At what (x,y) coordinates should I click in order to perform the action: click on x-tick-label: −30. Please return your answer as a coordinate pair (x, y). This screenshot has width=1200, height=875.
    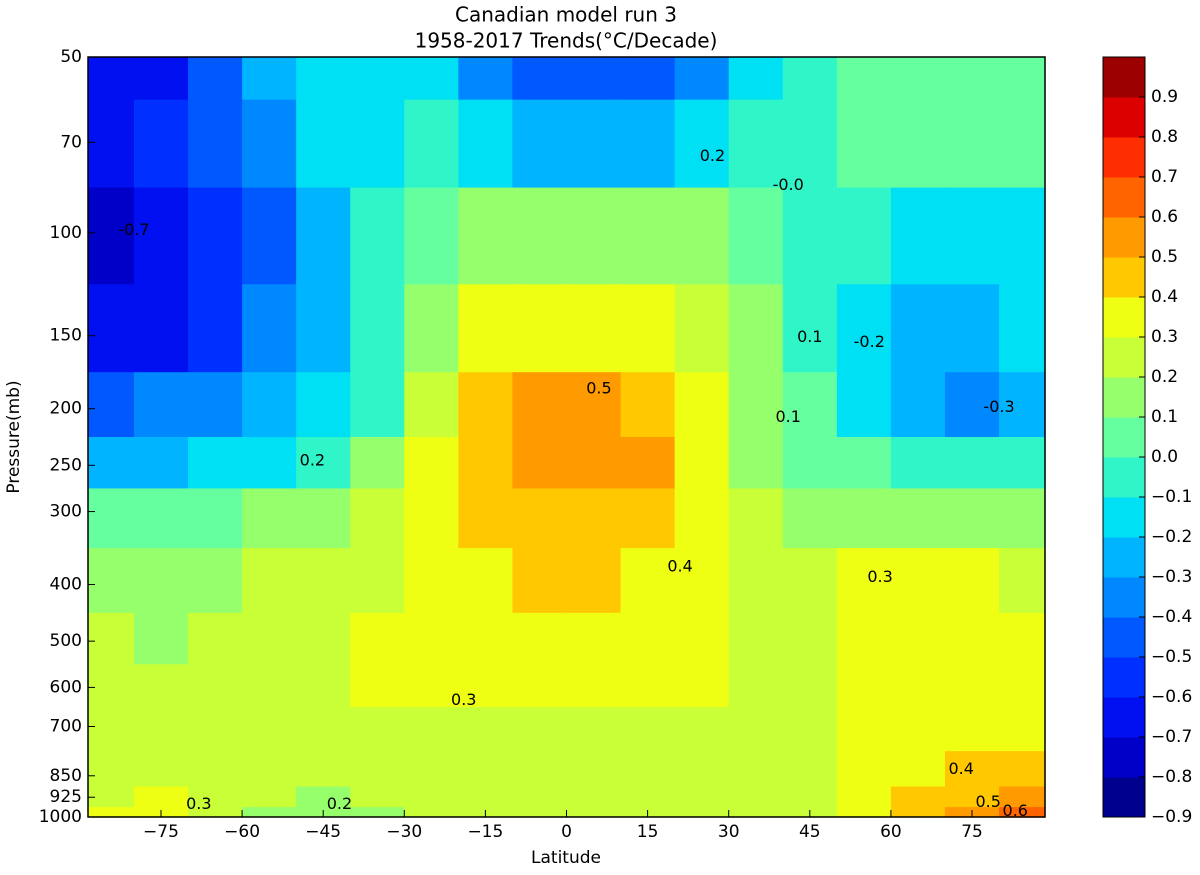
    Looking at the image, I should click on (404, 832).